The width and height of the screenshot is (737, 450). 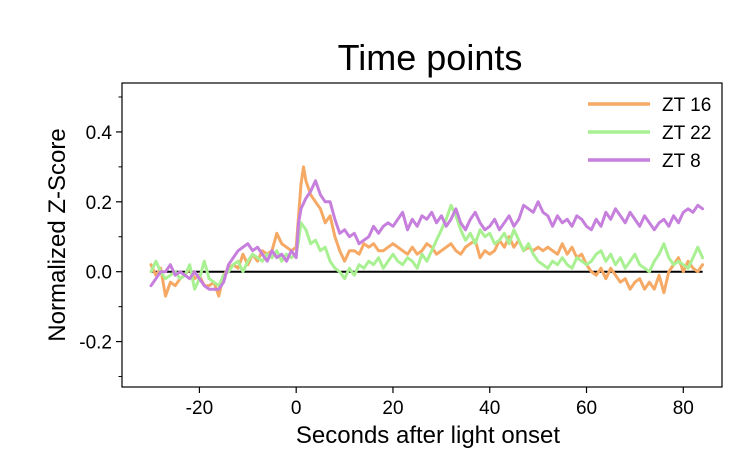 I want to click on x-axis-label: Seconds after light onset, so click(x=428, y=435).